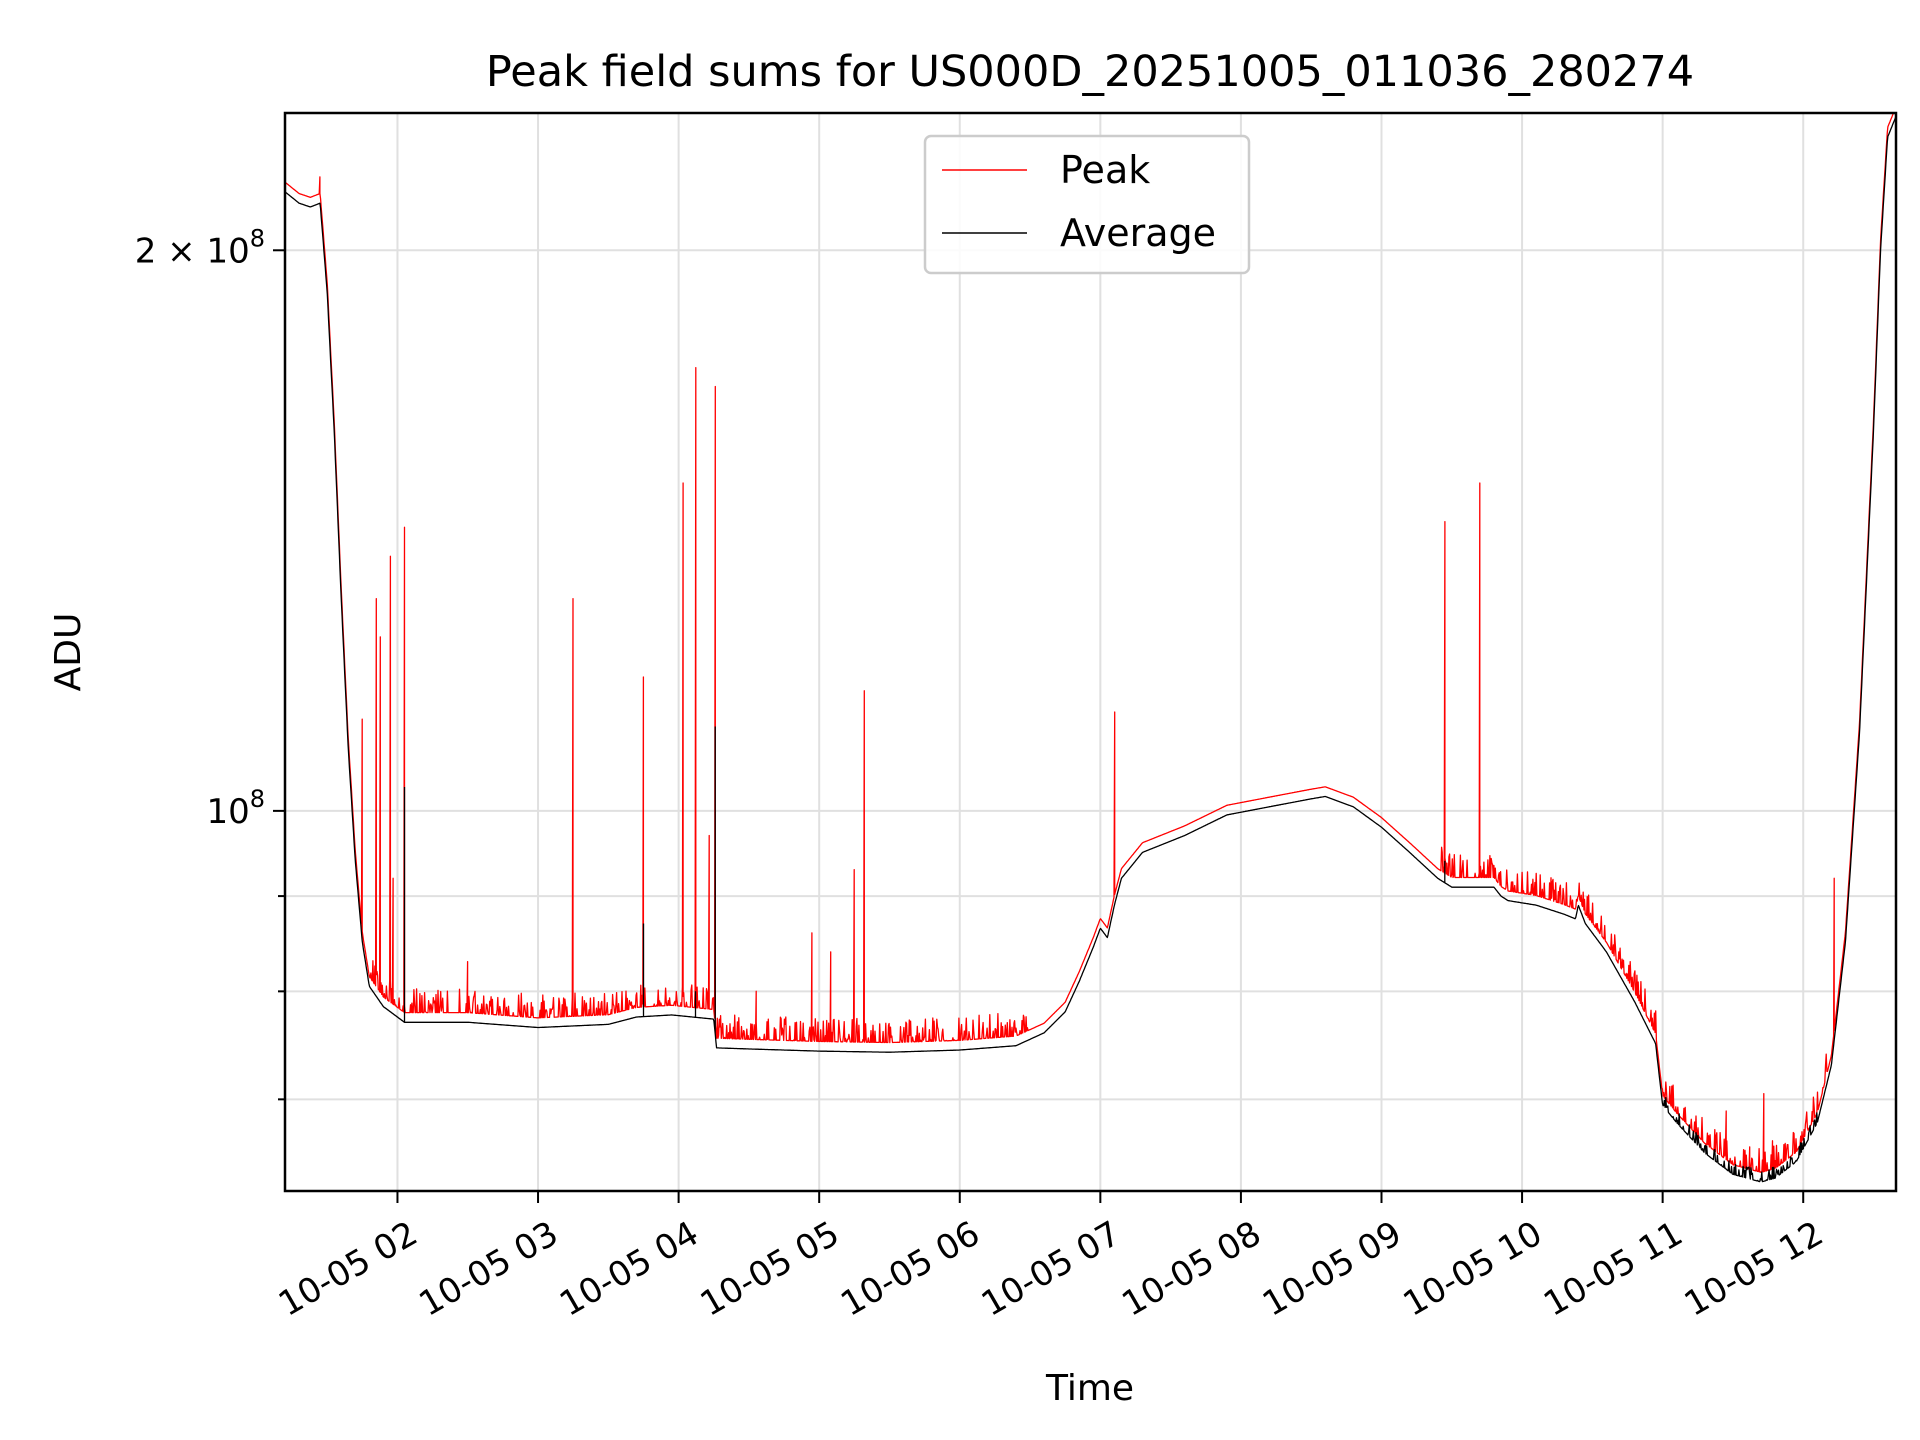 The width and height of the screenshot is (1920, 1440). What do you see at coordinates (629, 1269) in the screenshot?
I see `x-tick-label: 10-05 04` at bounding box center [629, 1269].